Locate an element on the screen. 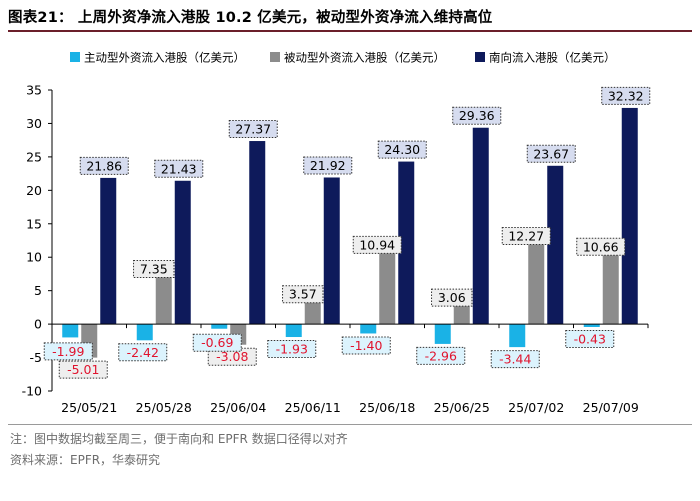  data-label-southbound: 29.36 is located at coordinates (477, 115).